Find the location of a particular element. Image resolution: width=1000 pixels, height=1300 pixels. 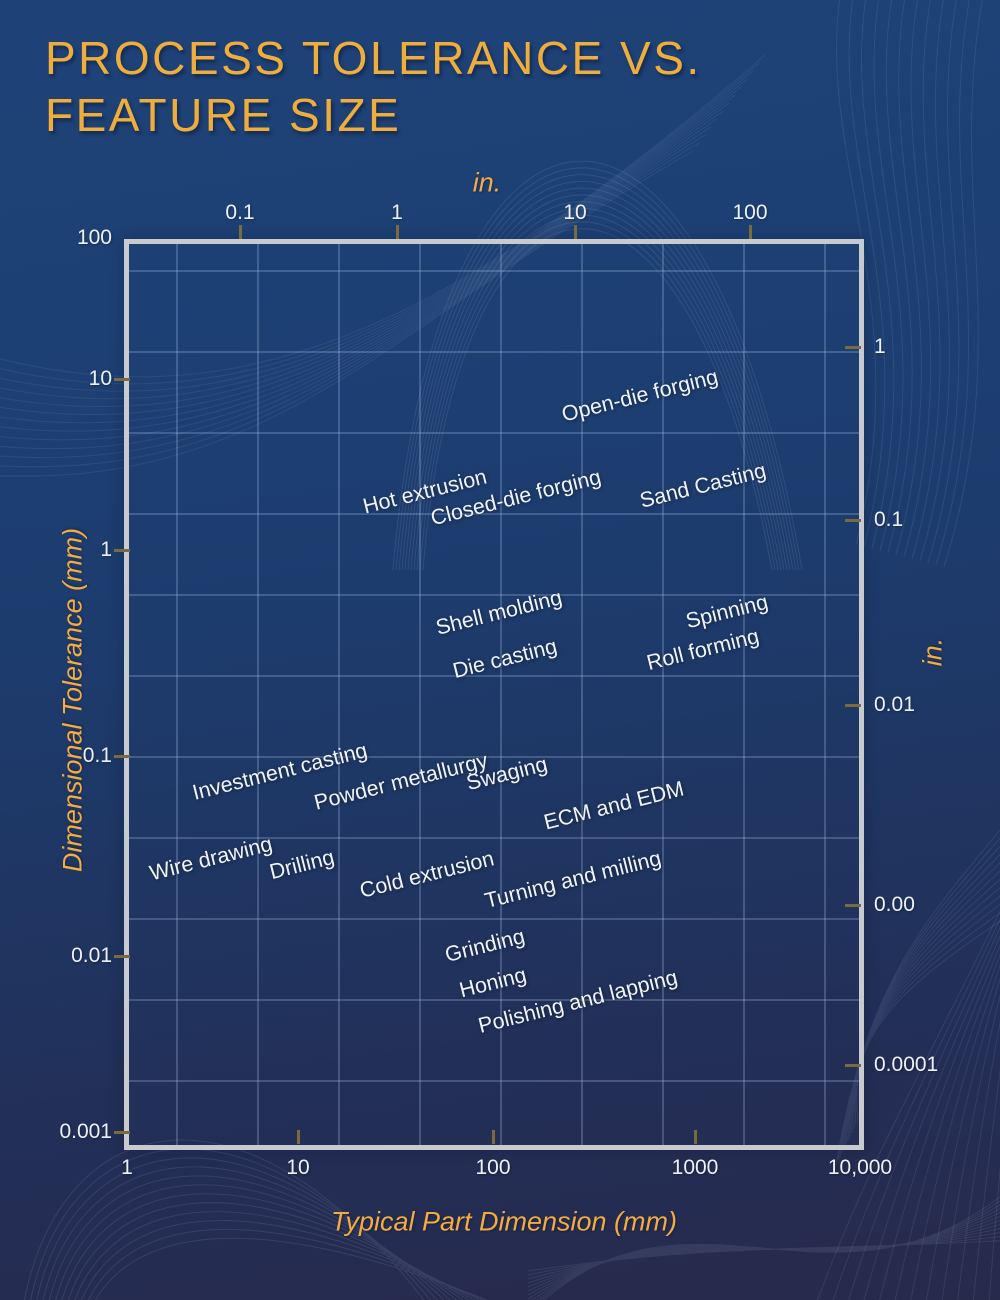

process-label: Wire drawing is located at coordinates (211, 858).